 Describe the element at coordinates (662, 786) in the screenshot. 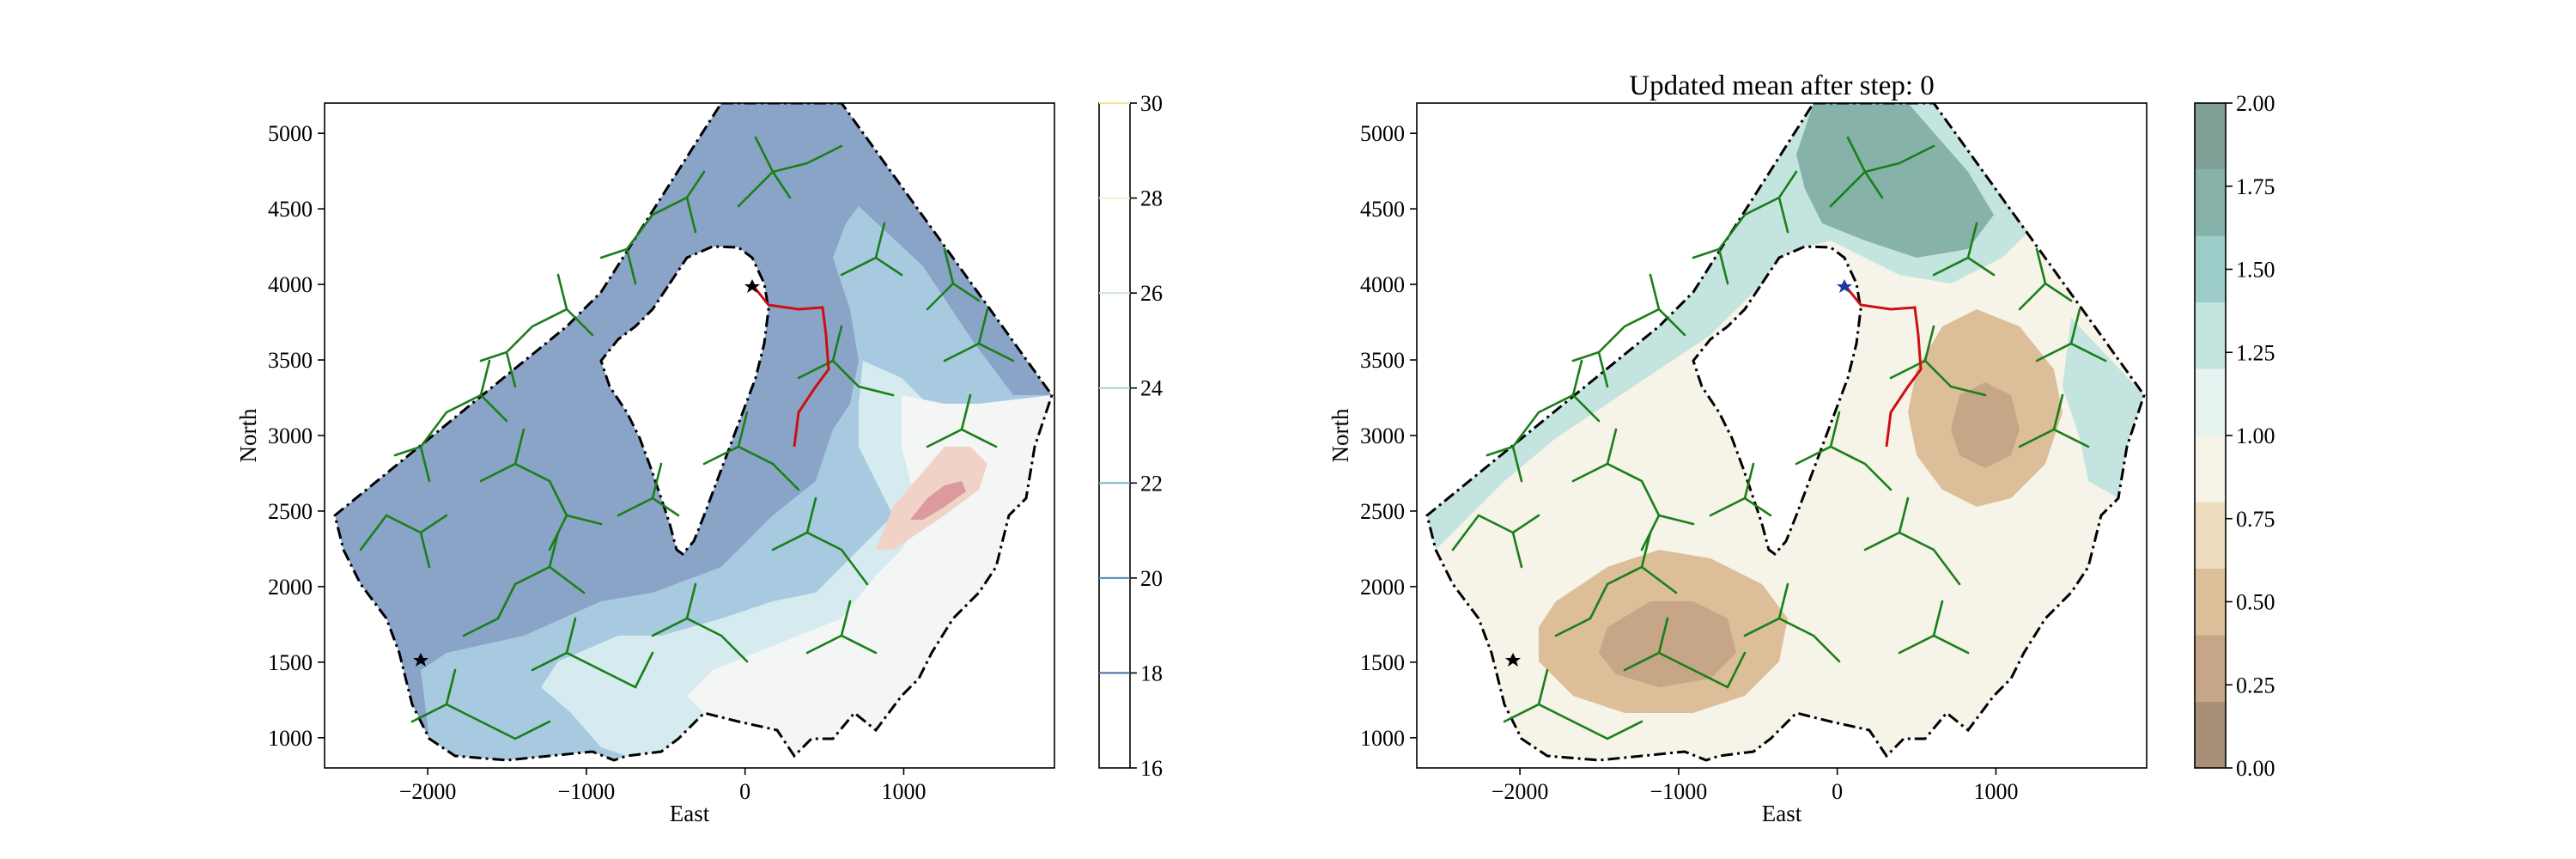

I see `left-x-axis: −2000 −1000 0 1000` at that location.